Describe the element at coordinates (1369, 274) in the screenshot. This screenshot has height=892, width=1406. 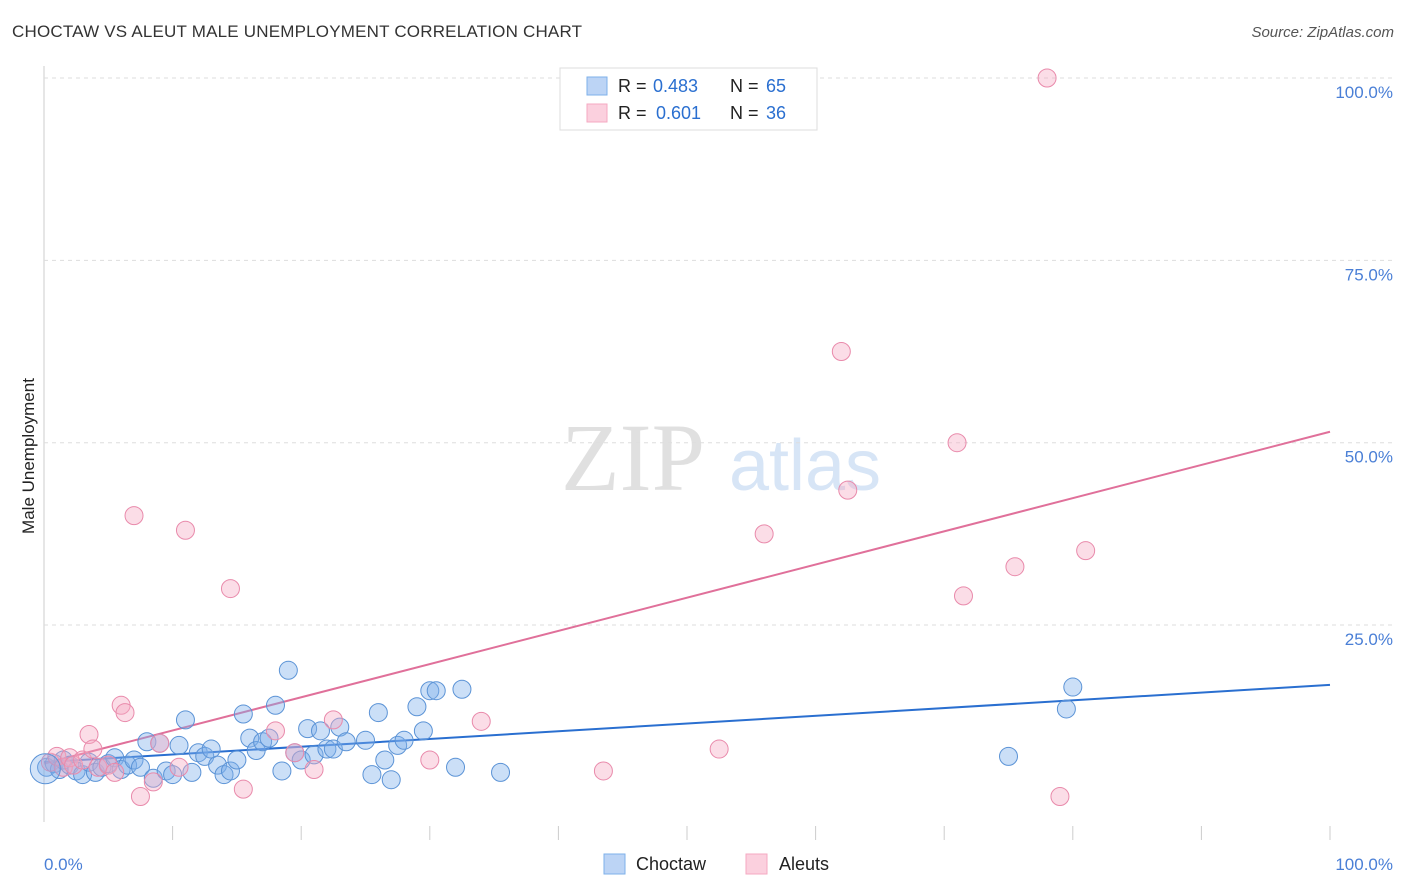
I see `y-tick-label: 75.0%` at that location.